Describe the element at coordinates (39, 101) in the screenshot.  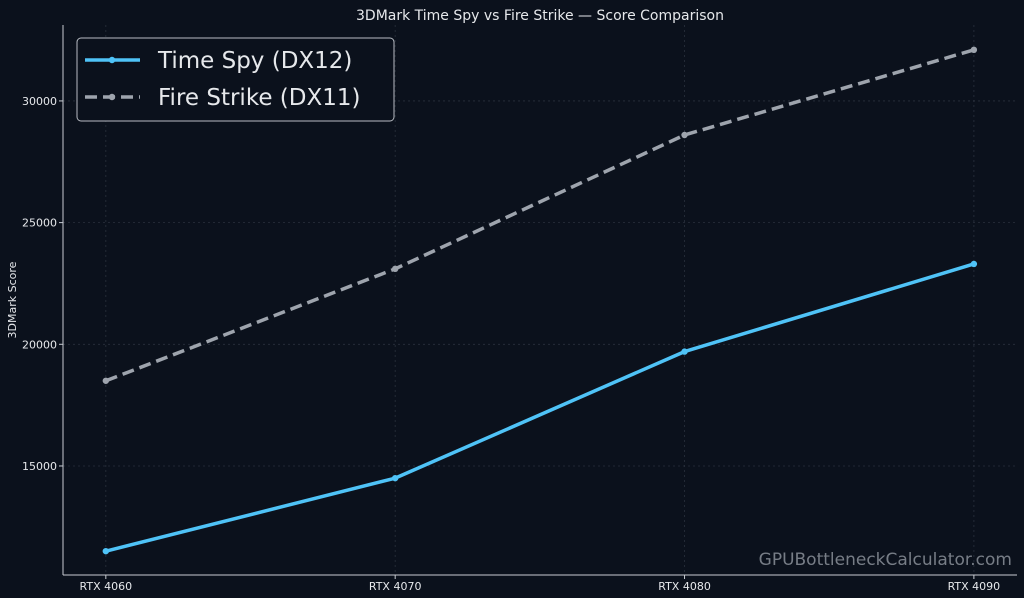
I see `y-tick-label: 30000` at that location.